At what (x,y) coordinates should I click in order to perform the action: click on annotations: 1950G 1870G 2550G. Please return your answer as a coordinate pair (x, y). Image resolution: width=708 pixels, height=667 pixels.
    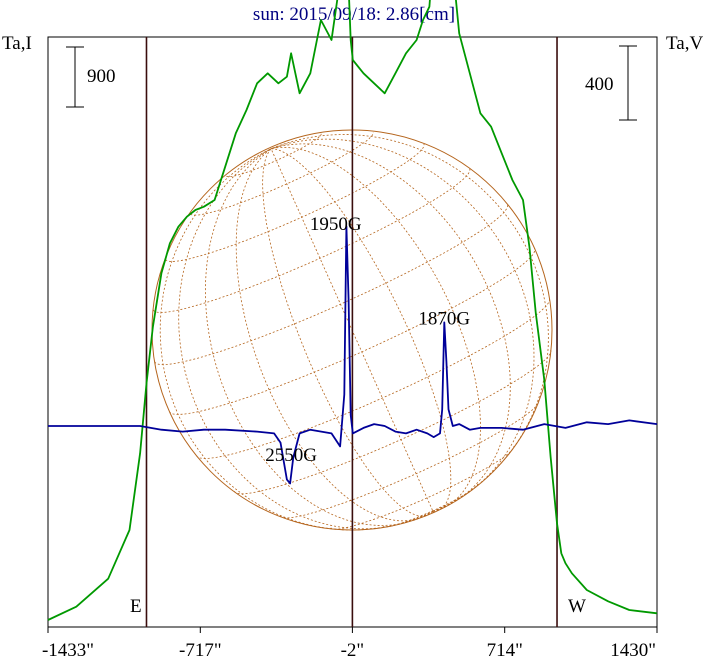
    Looking at the image, I should click on (367, 340).